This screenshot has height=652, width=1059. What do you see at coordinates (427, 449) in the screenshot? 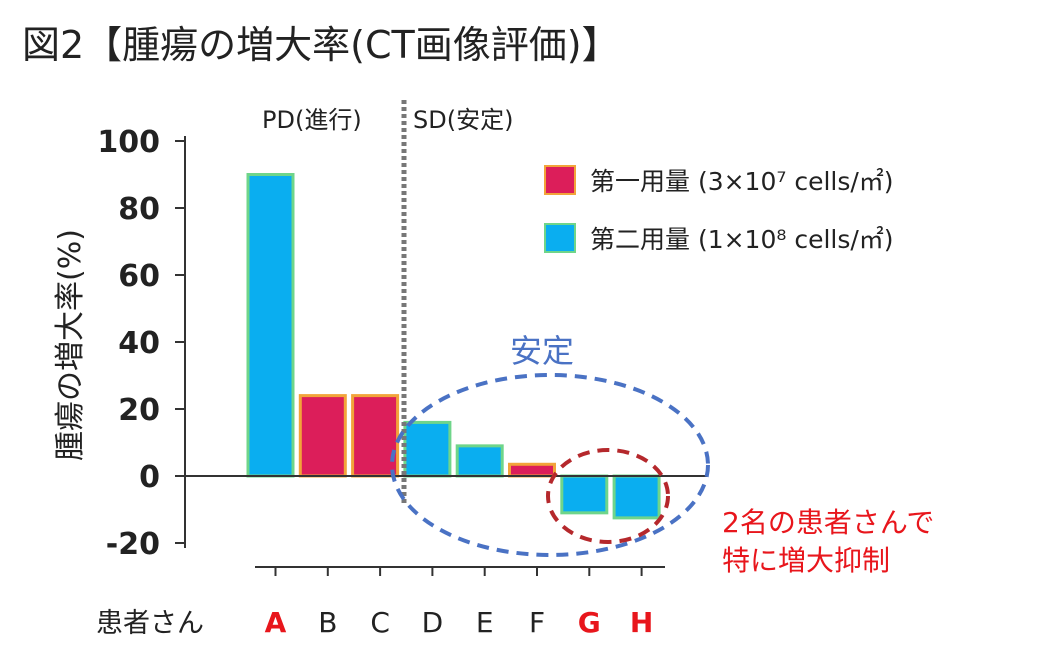
I see `bar-D` at bounding box center [427, 449].